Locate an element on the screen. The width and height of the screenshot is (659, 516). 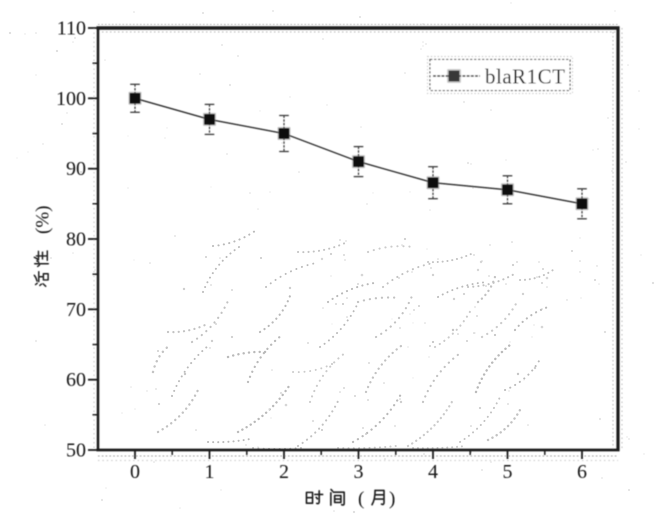
svg-text: 70 is located at coordinates (76, 310).